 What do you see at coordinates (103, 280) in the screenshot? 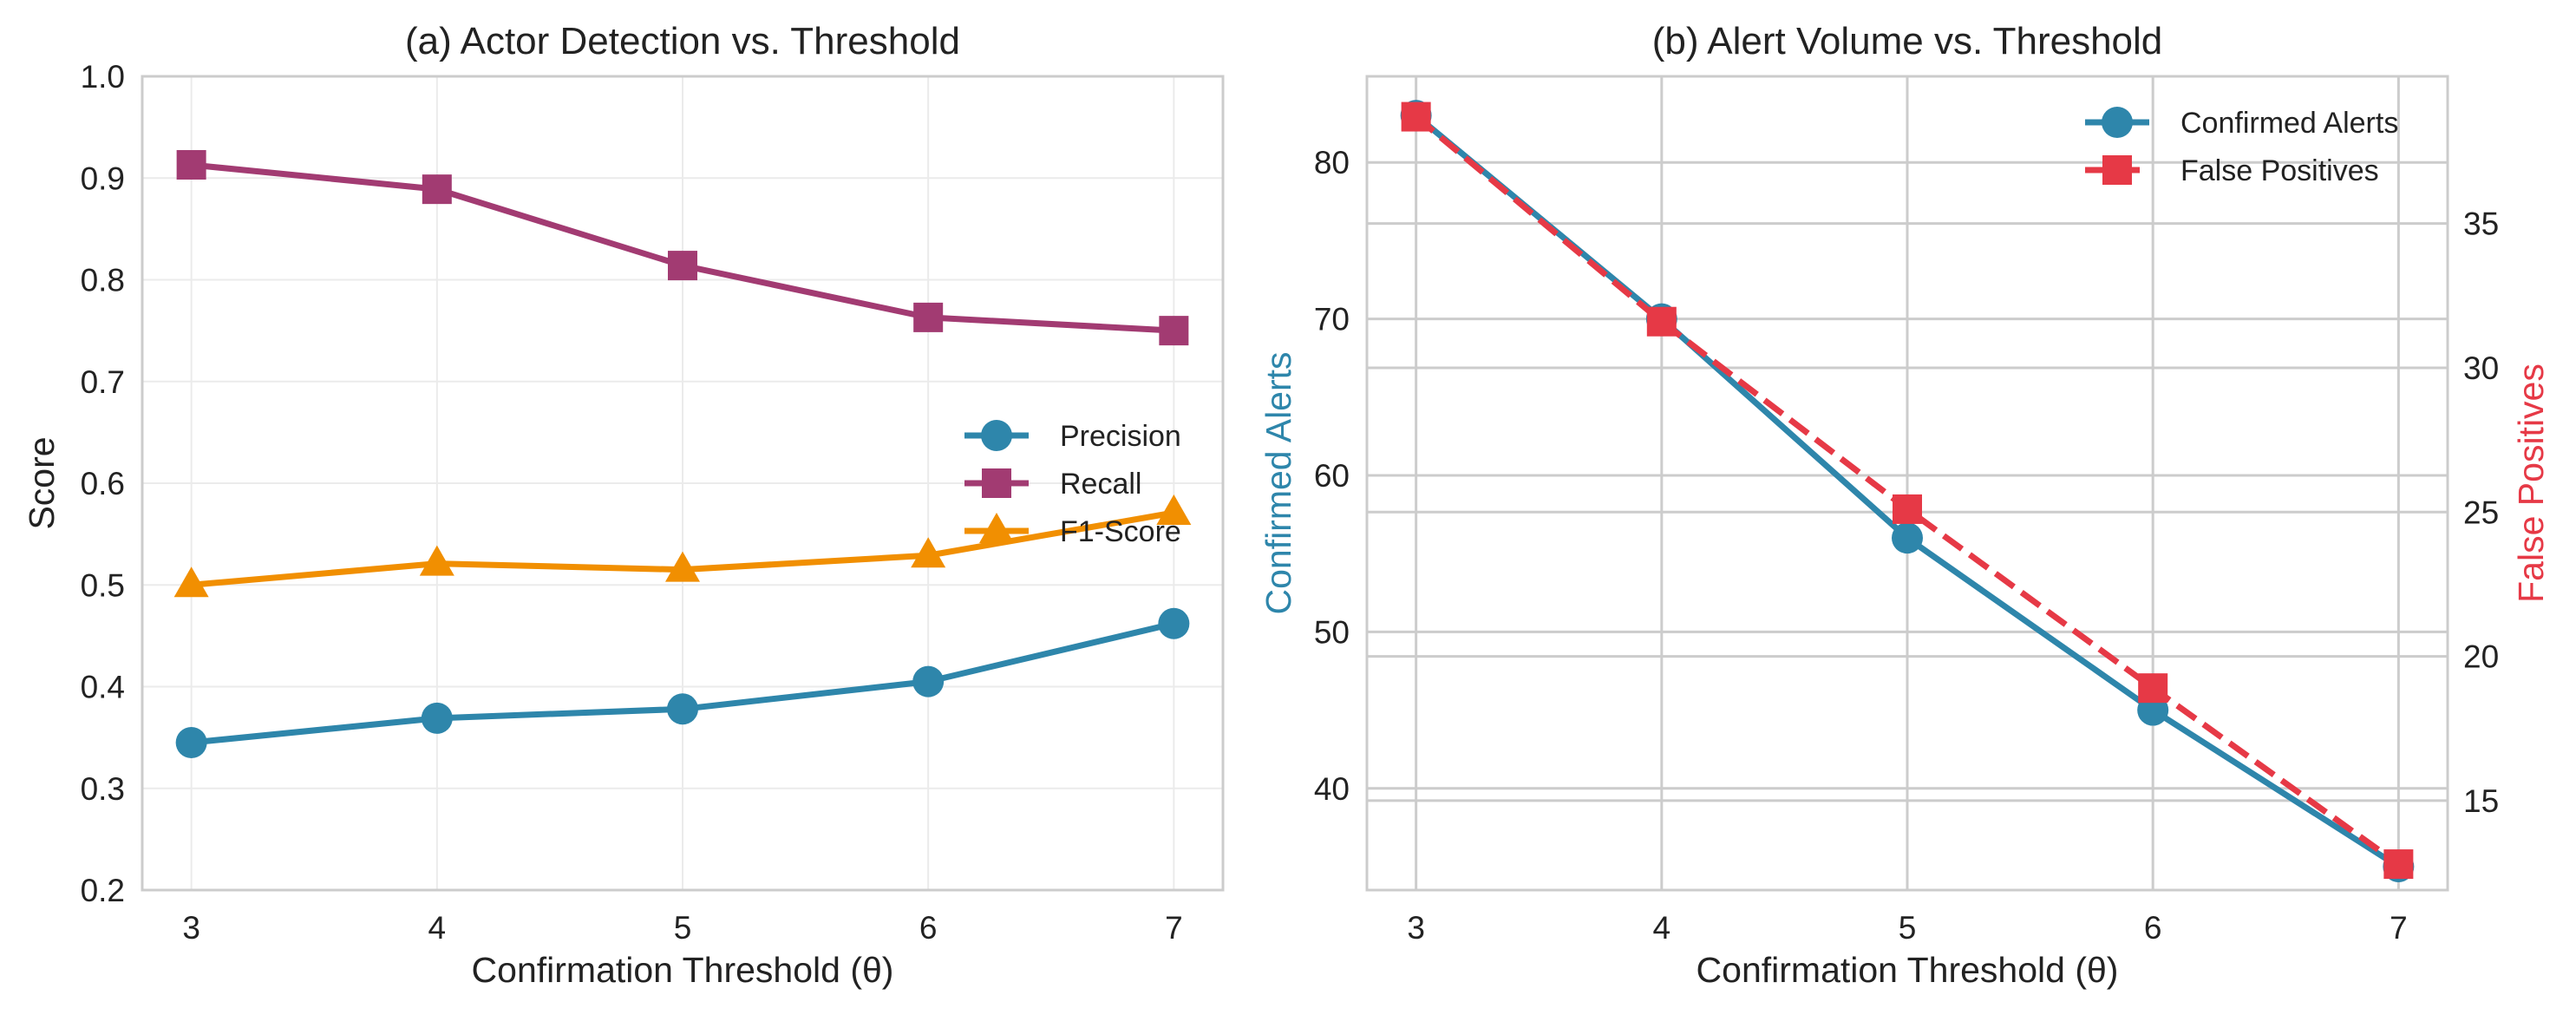
I see `y-tick-label: 0.8` at bounding box center [103, 280].